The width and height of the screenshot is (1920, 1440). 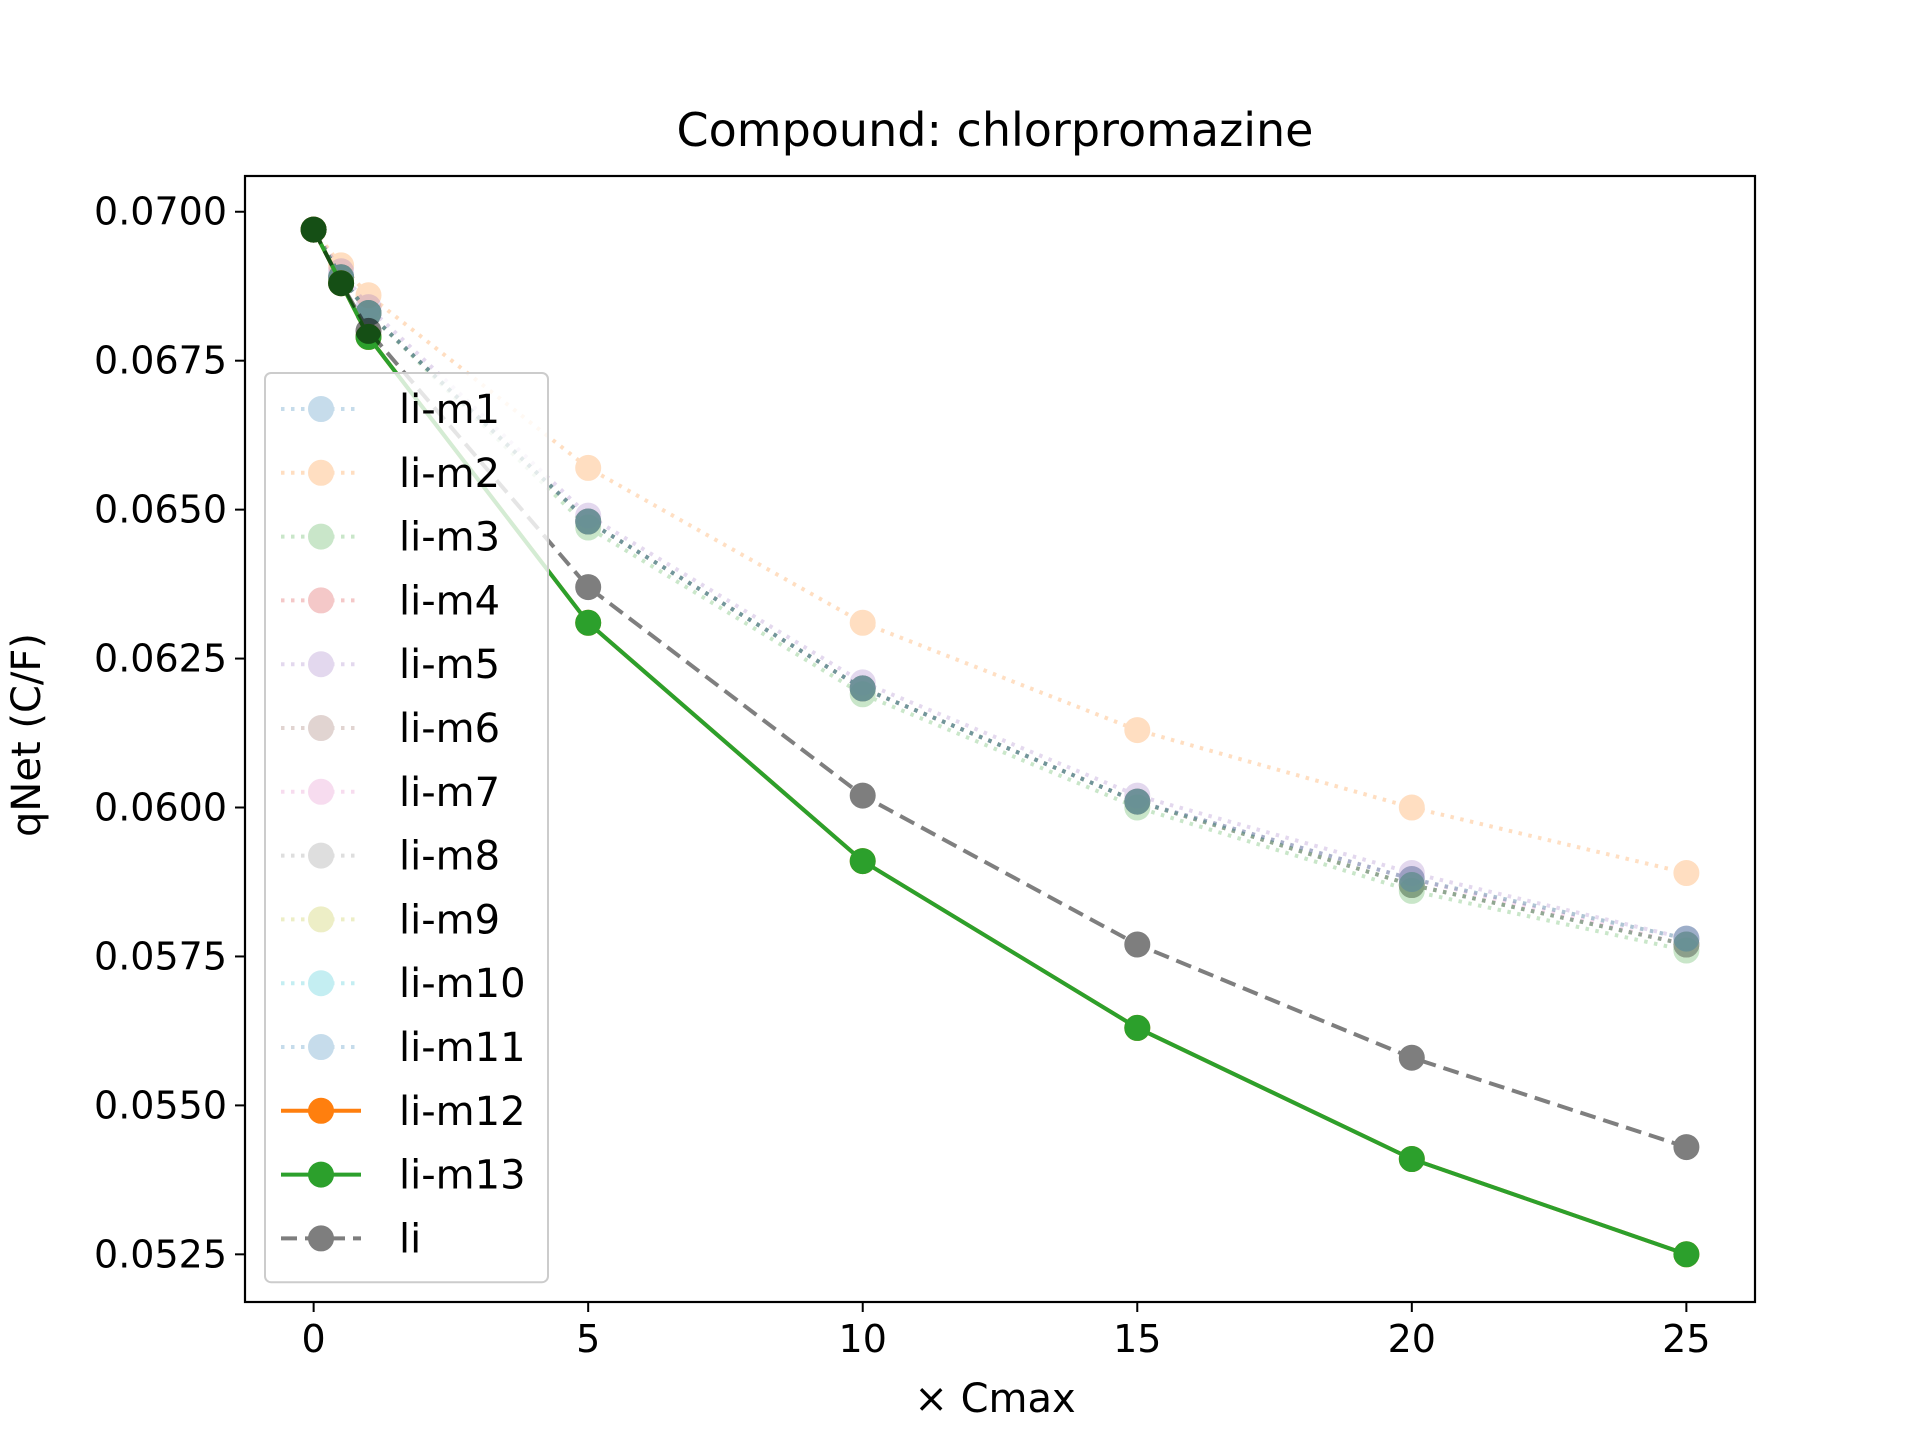 What do you see at coordinates (160, 659) in the screenshot?
I see `y-tick-label: 0.0625` at bounding box center [160, 659].